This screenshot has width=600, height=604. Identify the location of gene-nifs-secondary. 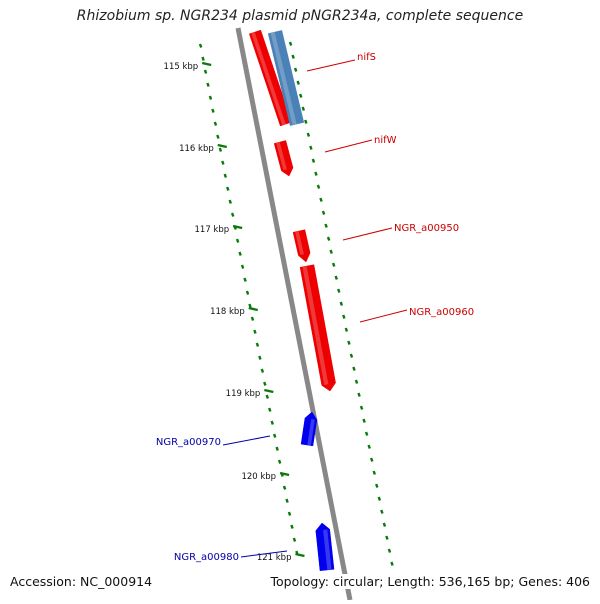
(286, 78).